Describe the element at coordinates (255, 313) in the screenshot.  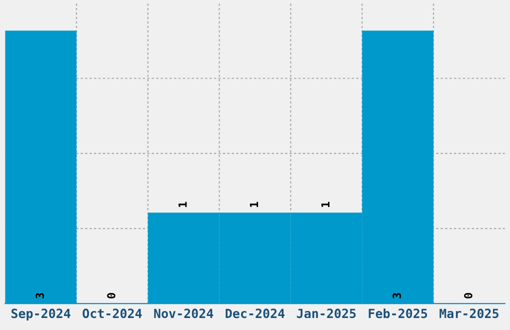
I see `x-tick-label: Dec-2024` at that location.